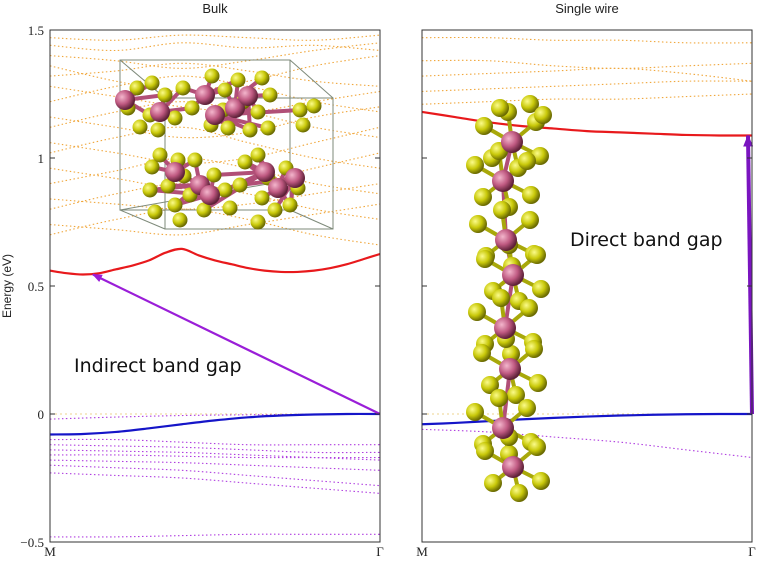  What do you see at coordinates (748, 274) in the screenshot?
I see `direct-gap-arrow` at bounding box center [748, 274].